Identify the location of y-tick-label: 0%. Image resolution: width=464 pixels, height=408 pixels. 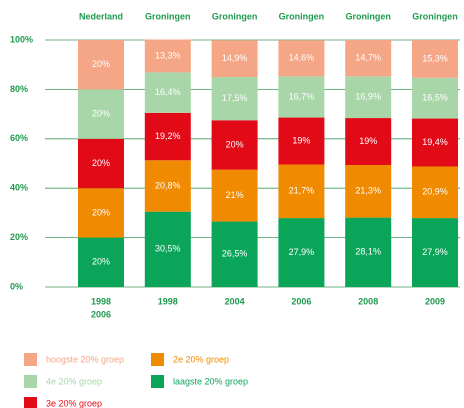
(16, 286).